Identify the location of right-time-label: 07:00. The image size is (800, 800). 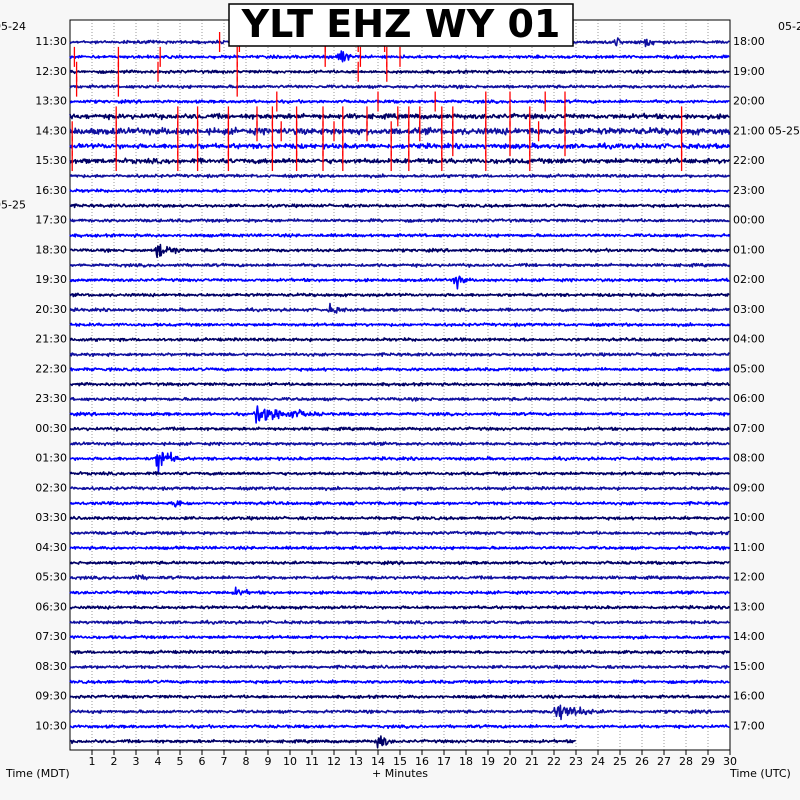
(749, 428).